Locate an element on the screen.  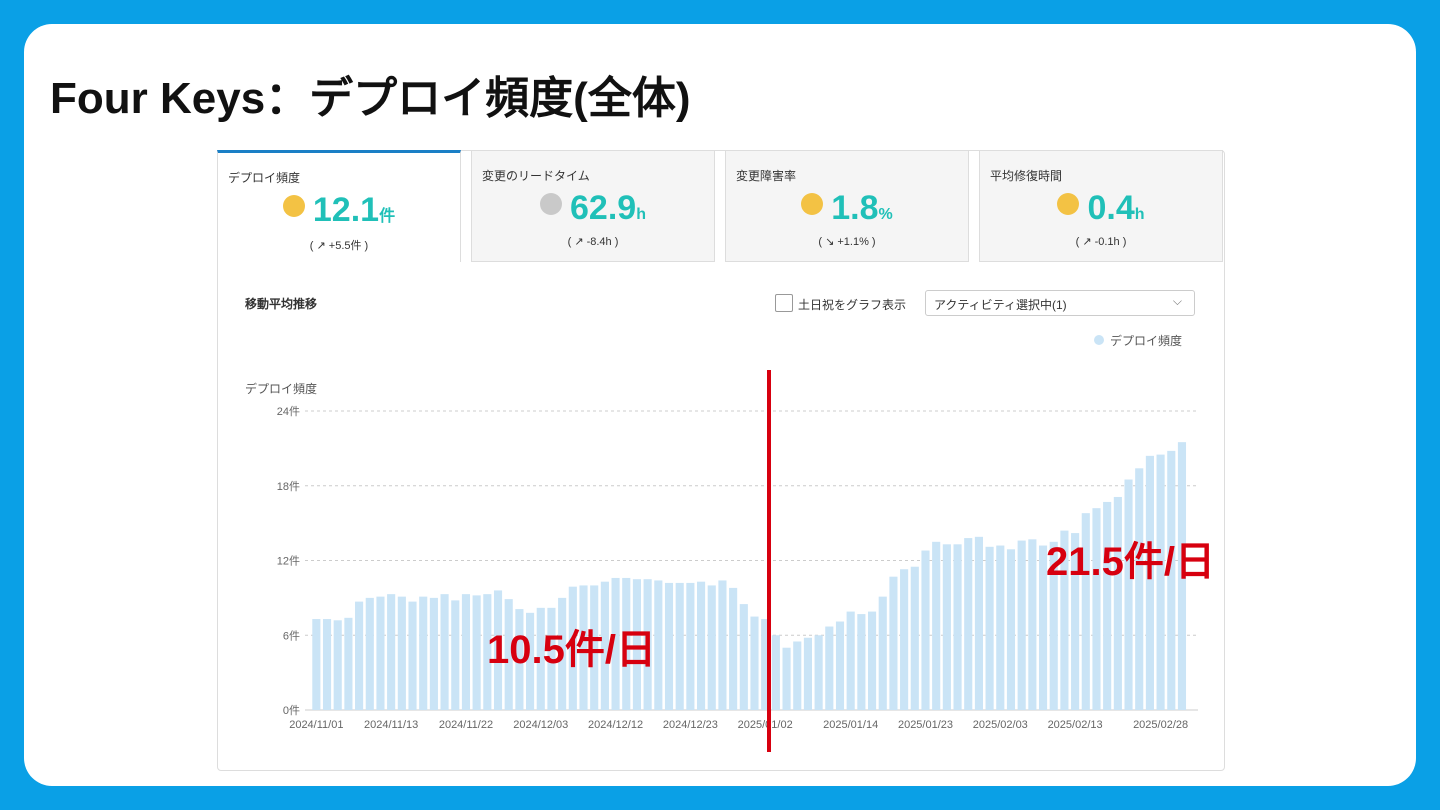
x-tick-label: 2024/12/23 is located at coordinates (690, 725).